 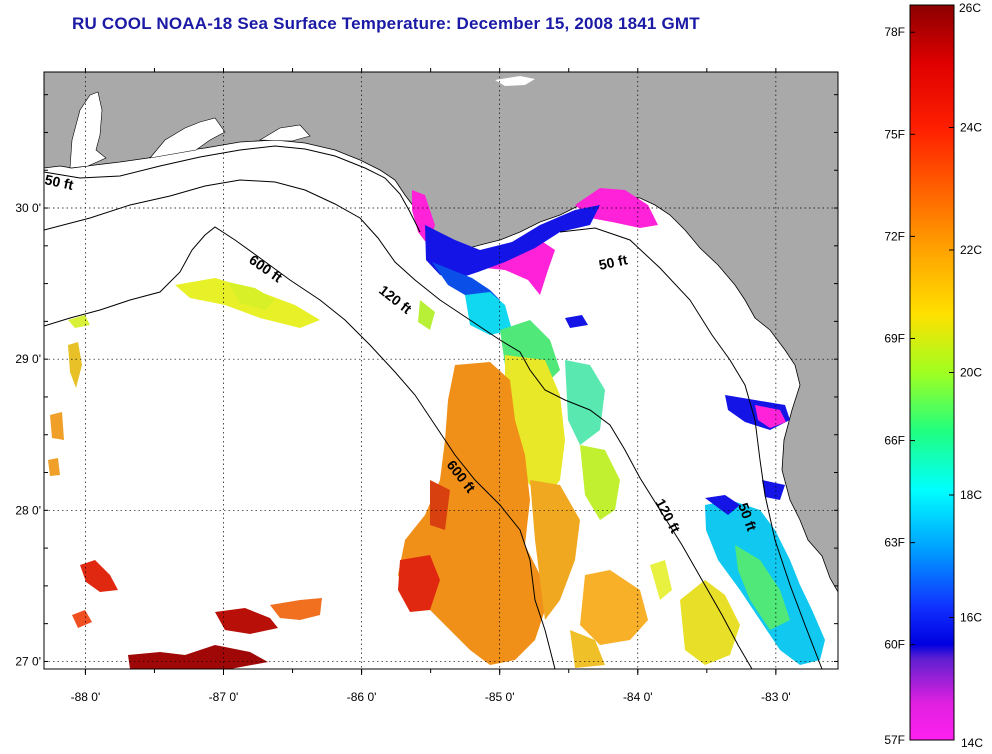 I want to click on colorbar-top-label: 26C, so click(x=970, y=8).